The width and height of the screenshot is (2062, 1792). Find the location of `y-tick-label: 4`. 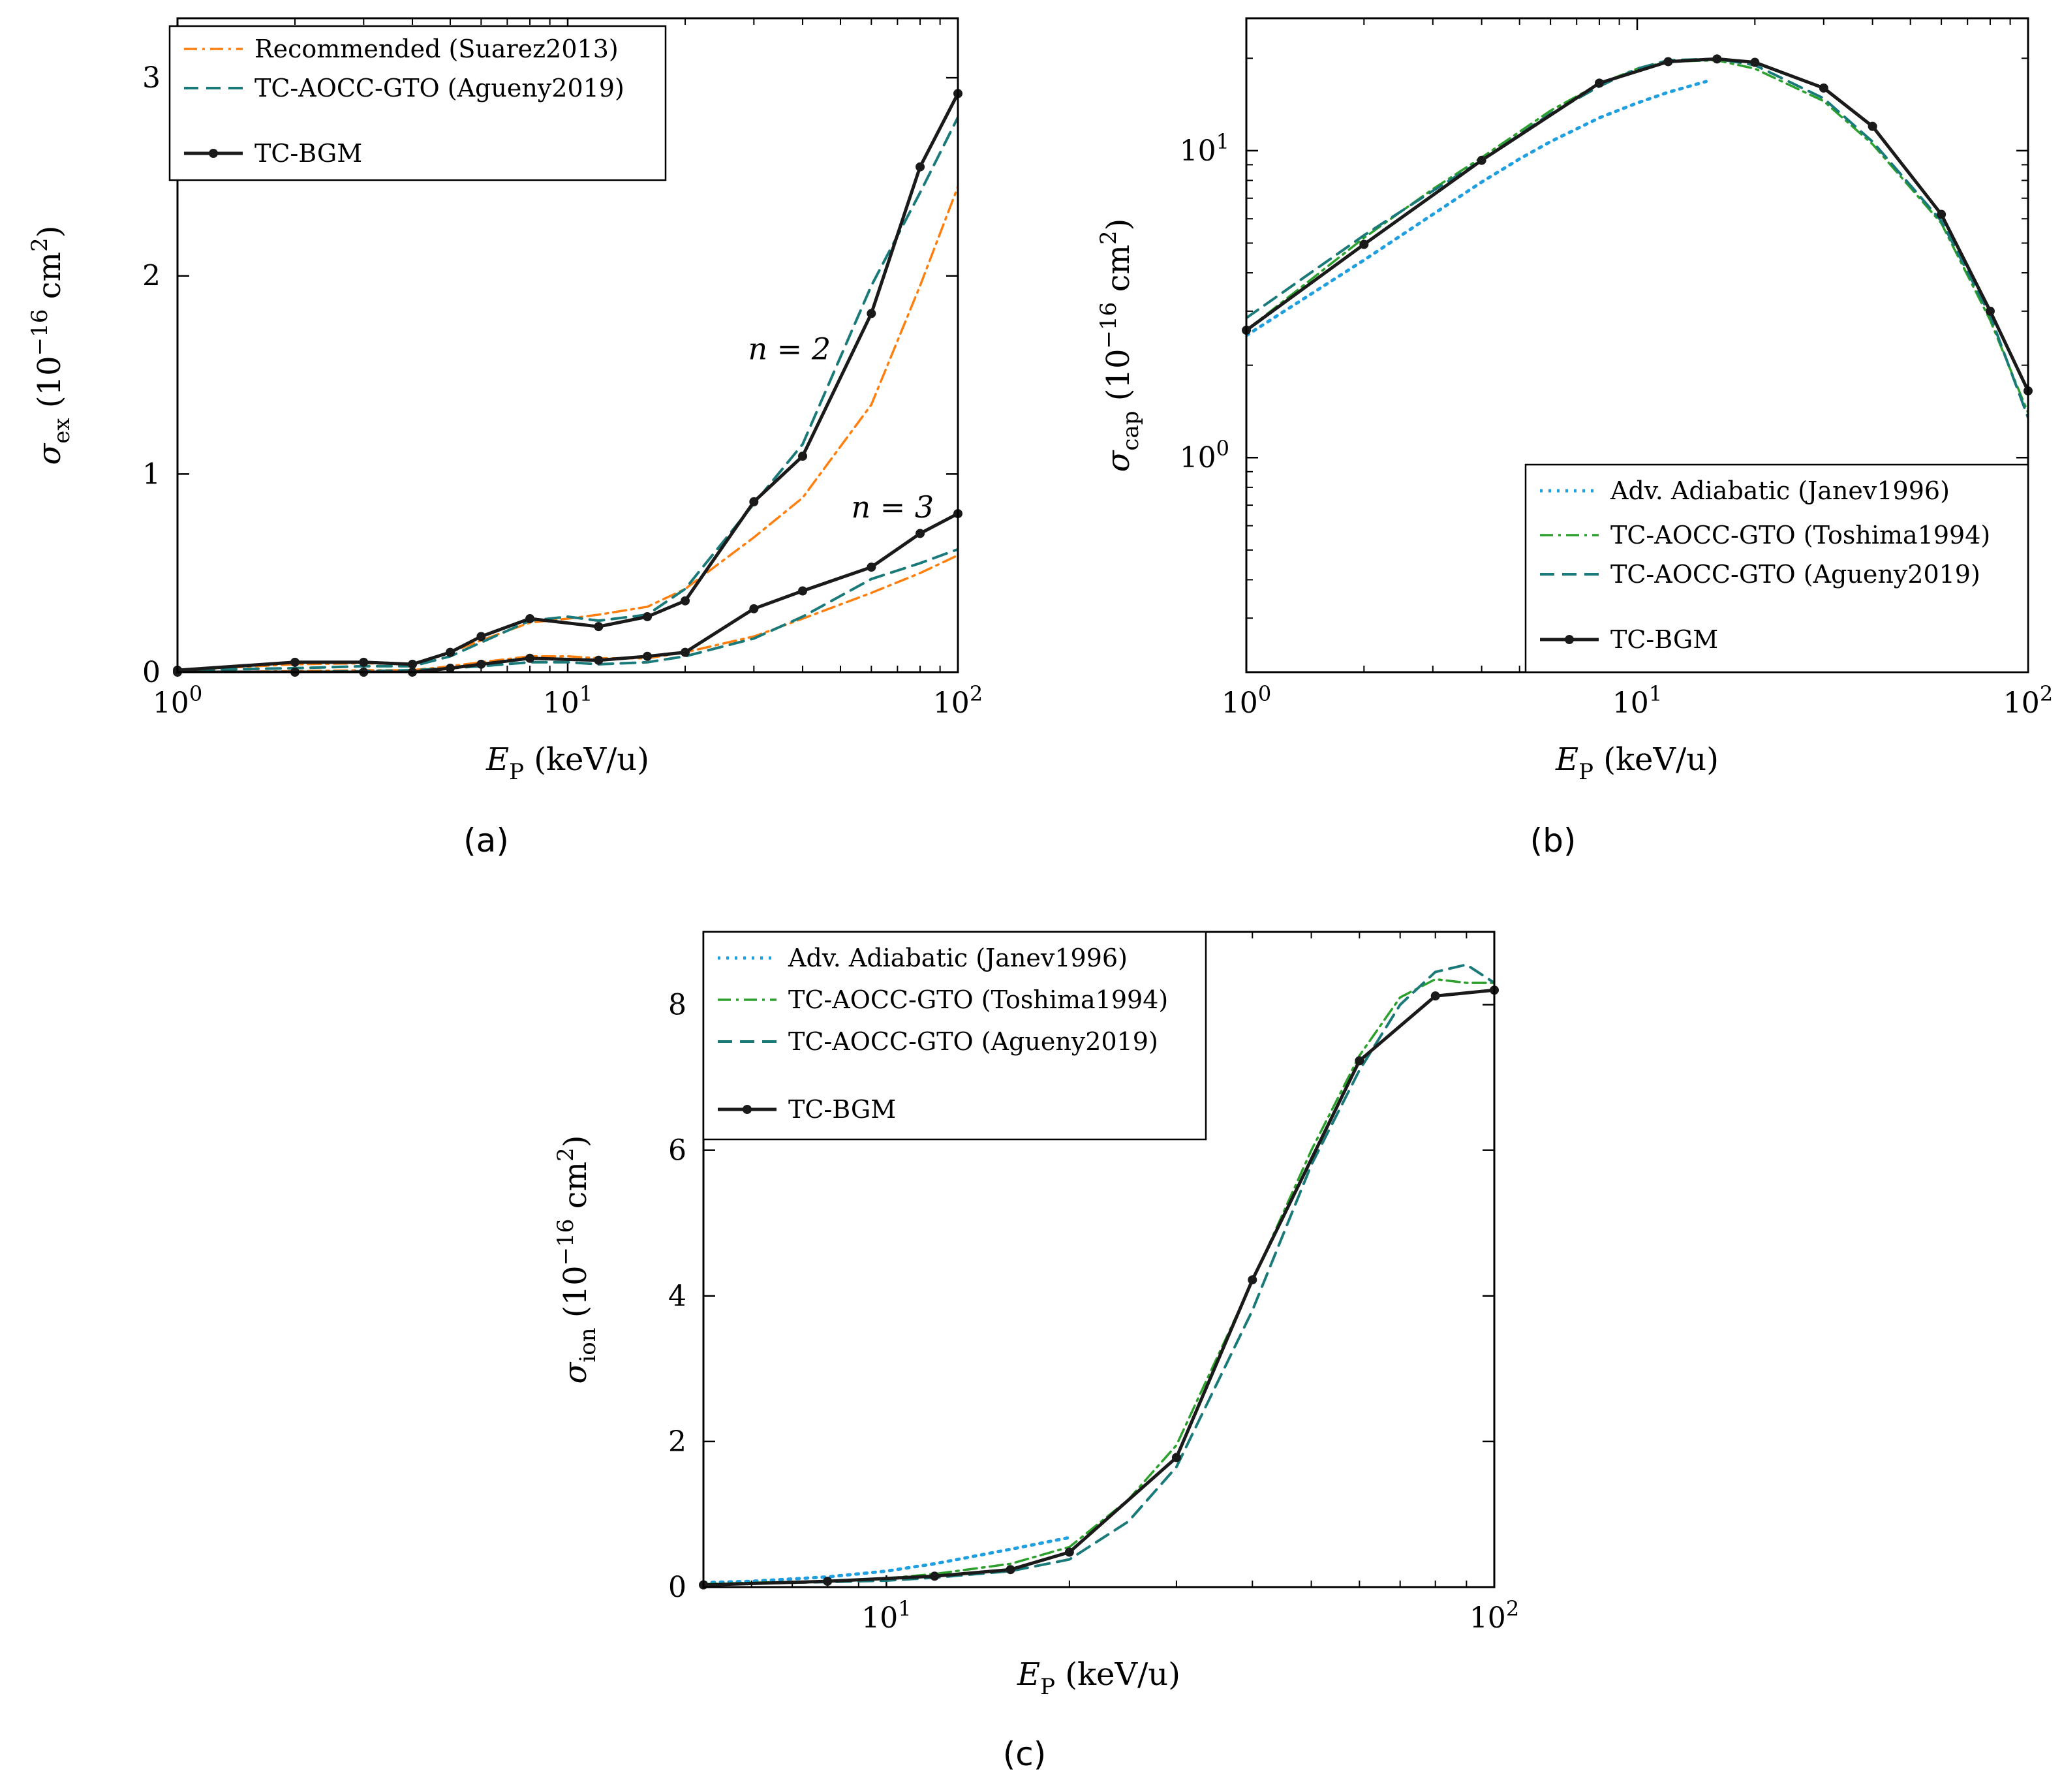

y-tick-label: 4 is located at coordinates (677, 1296).